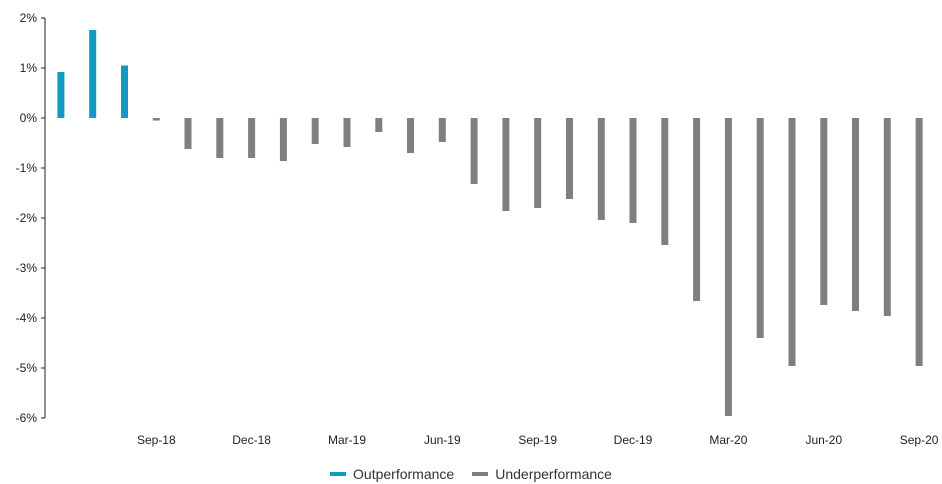 The height and width of the screenshot is (484, 942). Describe the element at coordinates (29, 68) in the screenshot. I see `y-tick-label: 1%` at that location.